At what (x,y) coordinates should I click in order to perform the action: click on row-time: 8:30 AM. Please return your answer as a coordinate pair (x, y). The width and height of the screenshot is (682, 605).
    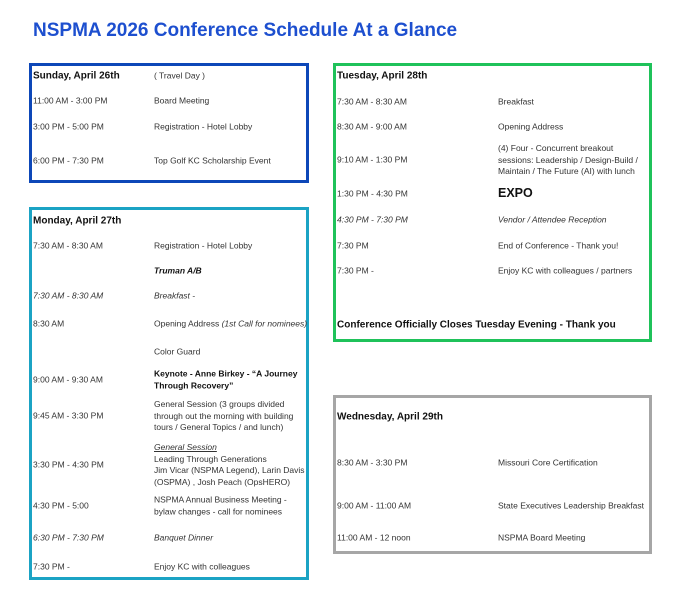
    Looking at the image, I should click on (49, 323).